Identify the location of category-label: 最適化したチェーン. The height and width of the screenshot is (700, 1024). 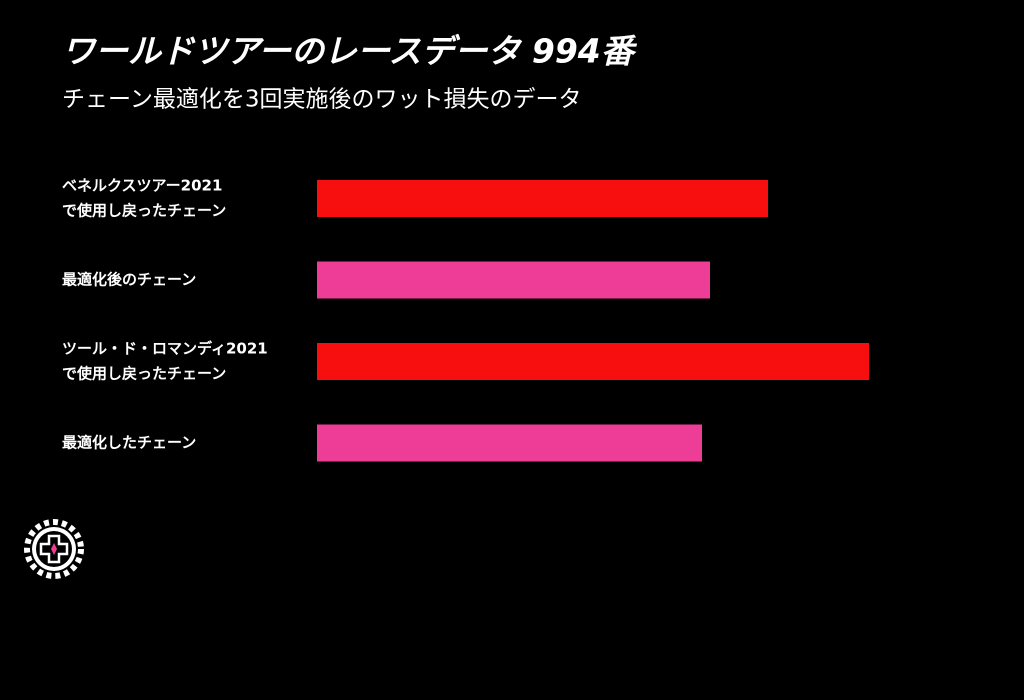
(129, 443).